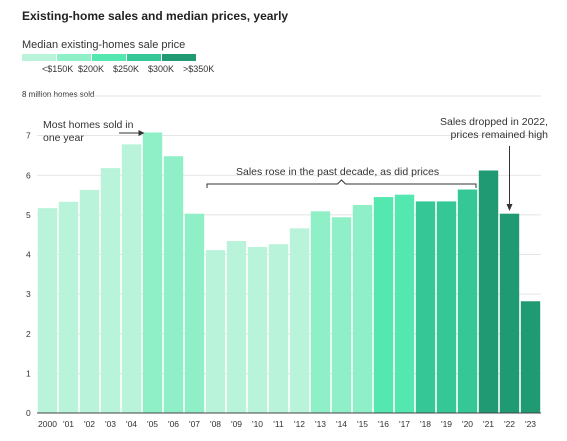 This screenshot has height=441, width=567. Describe the element at coordinates (173, 424) in the screenshot. I see `x-tick-label: '06` at that location.